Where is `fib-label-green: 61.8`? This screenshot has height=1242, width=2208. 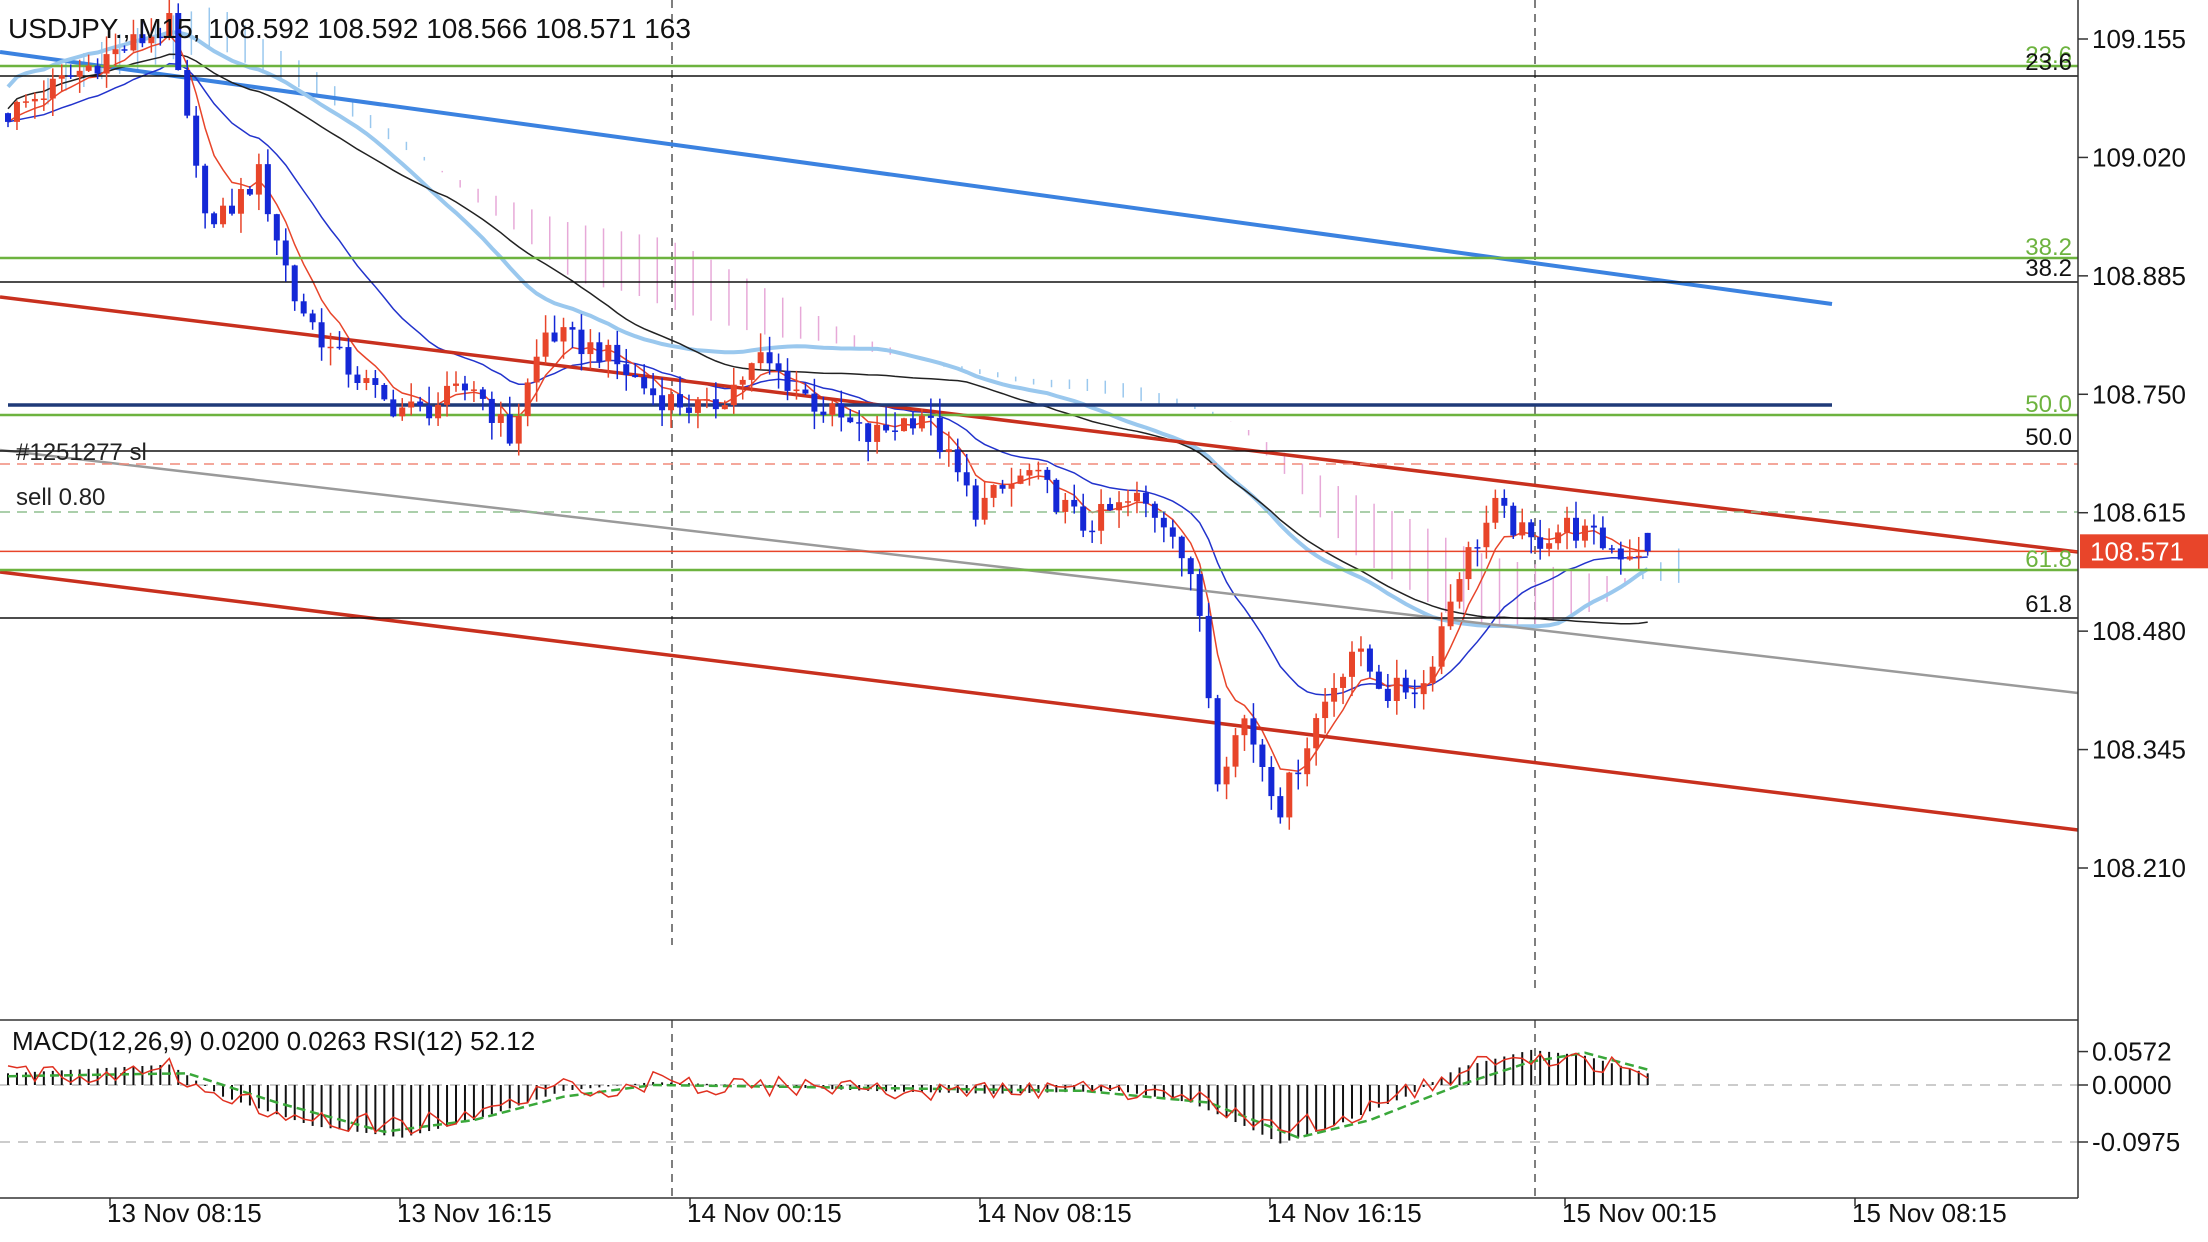 fib-label-green: 61.8 is located at coordinates (2048, 559).